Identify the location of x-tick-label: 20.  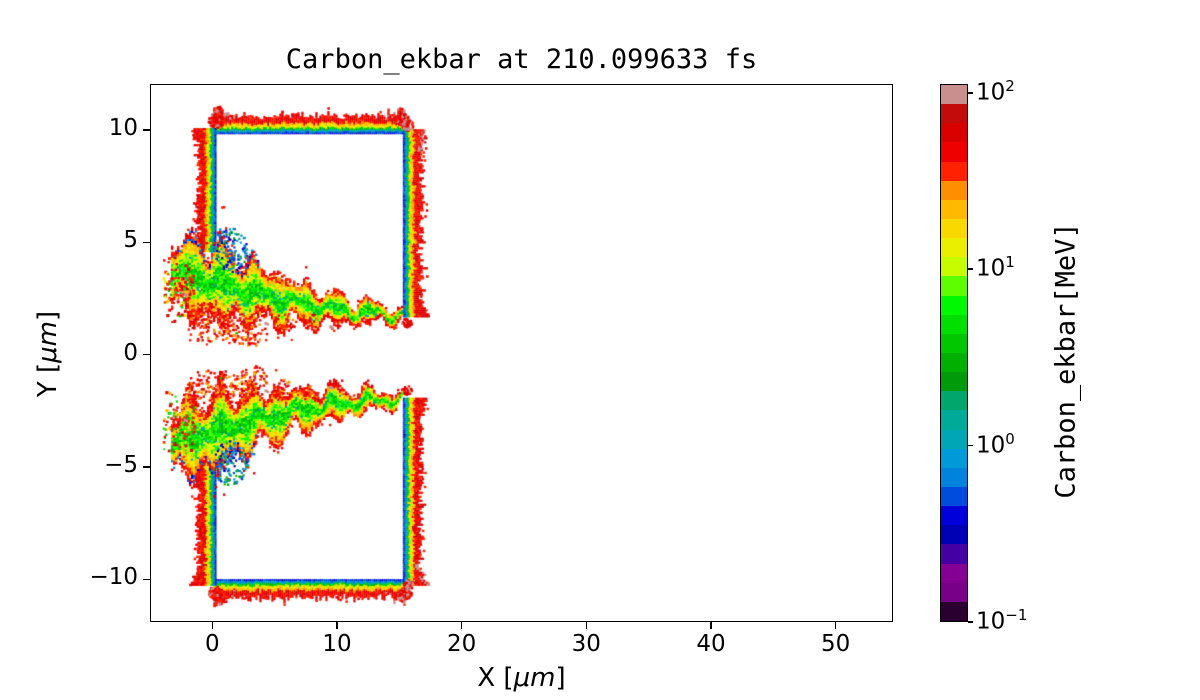
(462, 644).